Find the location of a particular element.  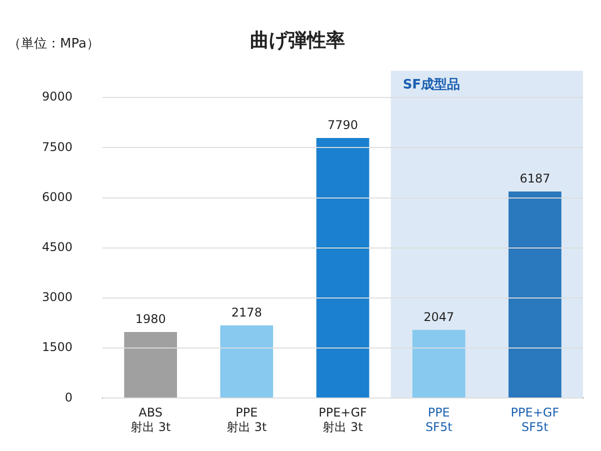

y-tick-label: 6000 is located at coordinates (57, 197).